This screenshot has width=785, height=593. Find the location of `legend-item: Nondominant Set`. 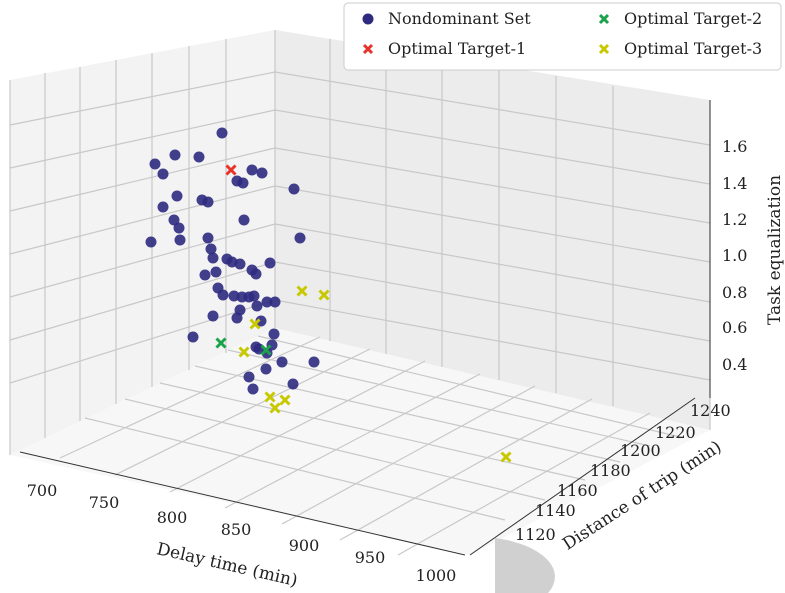

legend-item: Nondominant Set is located at coordinates (446, 18).